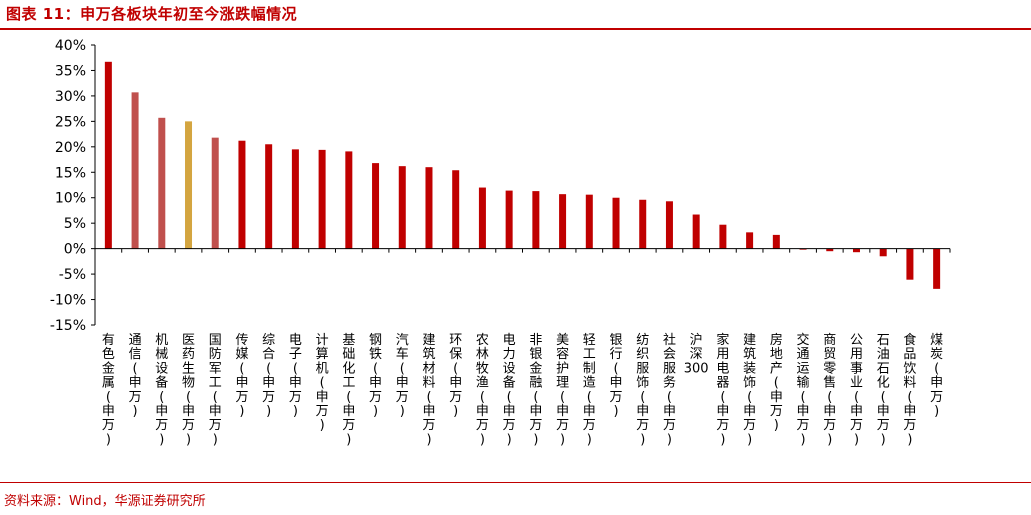 The image size is (1031, 515). I want to click on x-tick-label: 国防军工(申万), so click(215, 390).